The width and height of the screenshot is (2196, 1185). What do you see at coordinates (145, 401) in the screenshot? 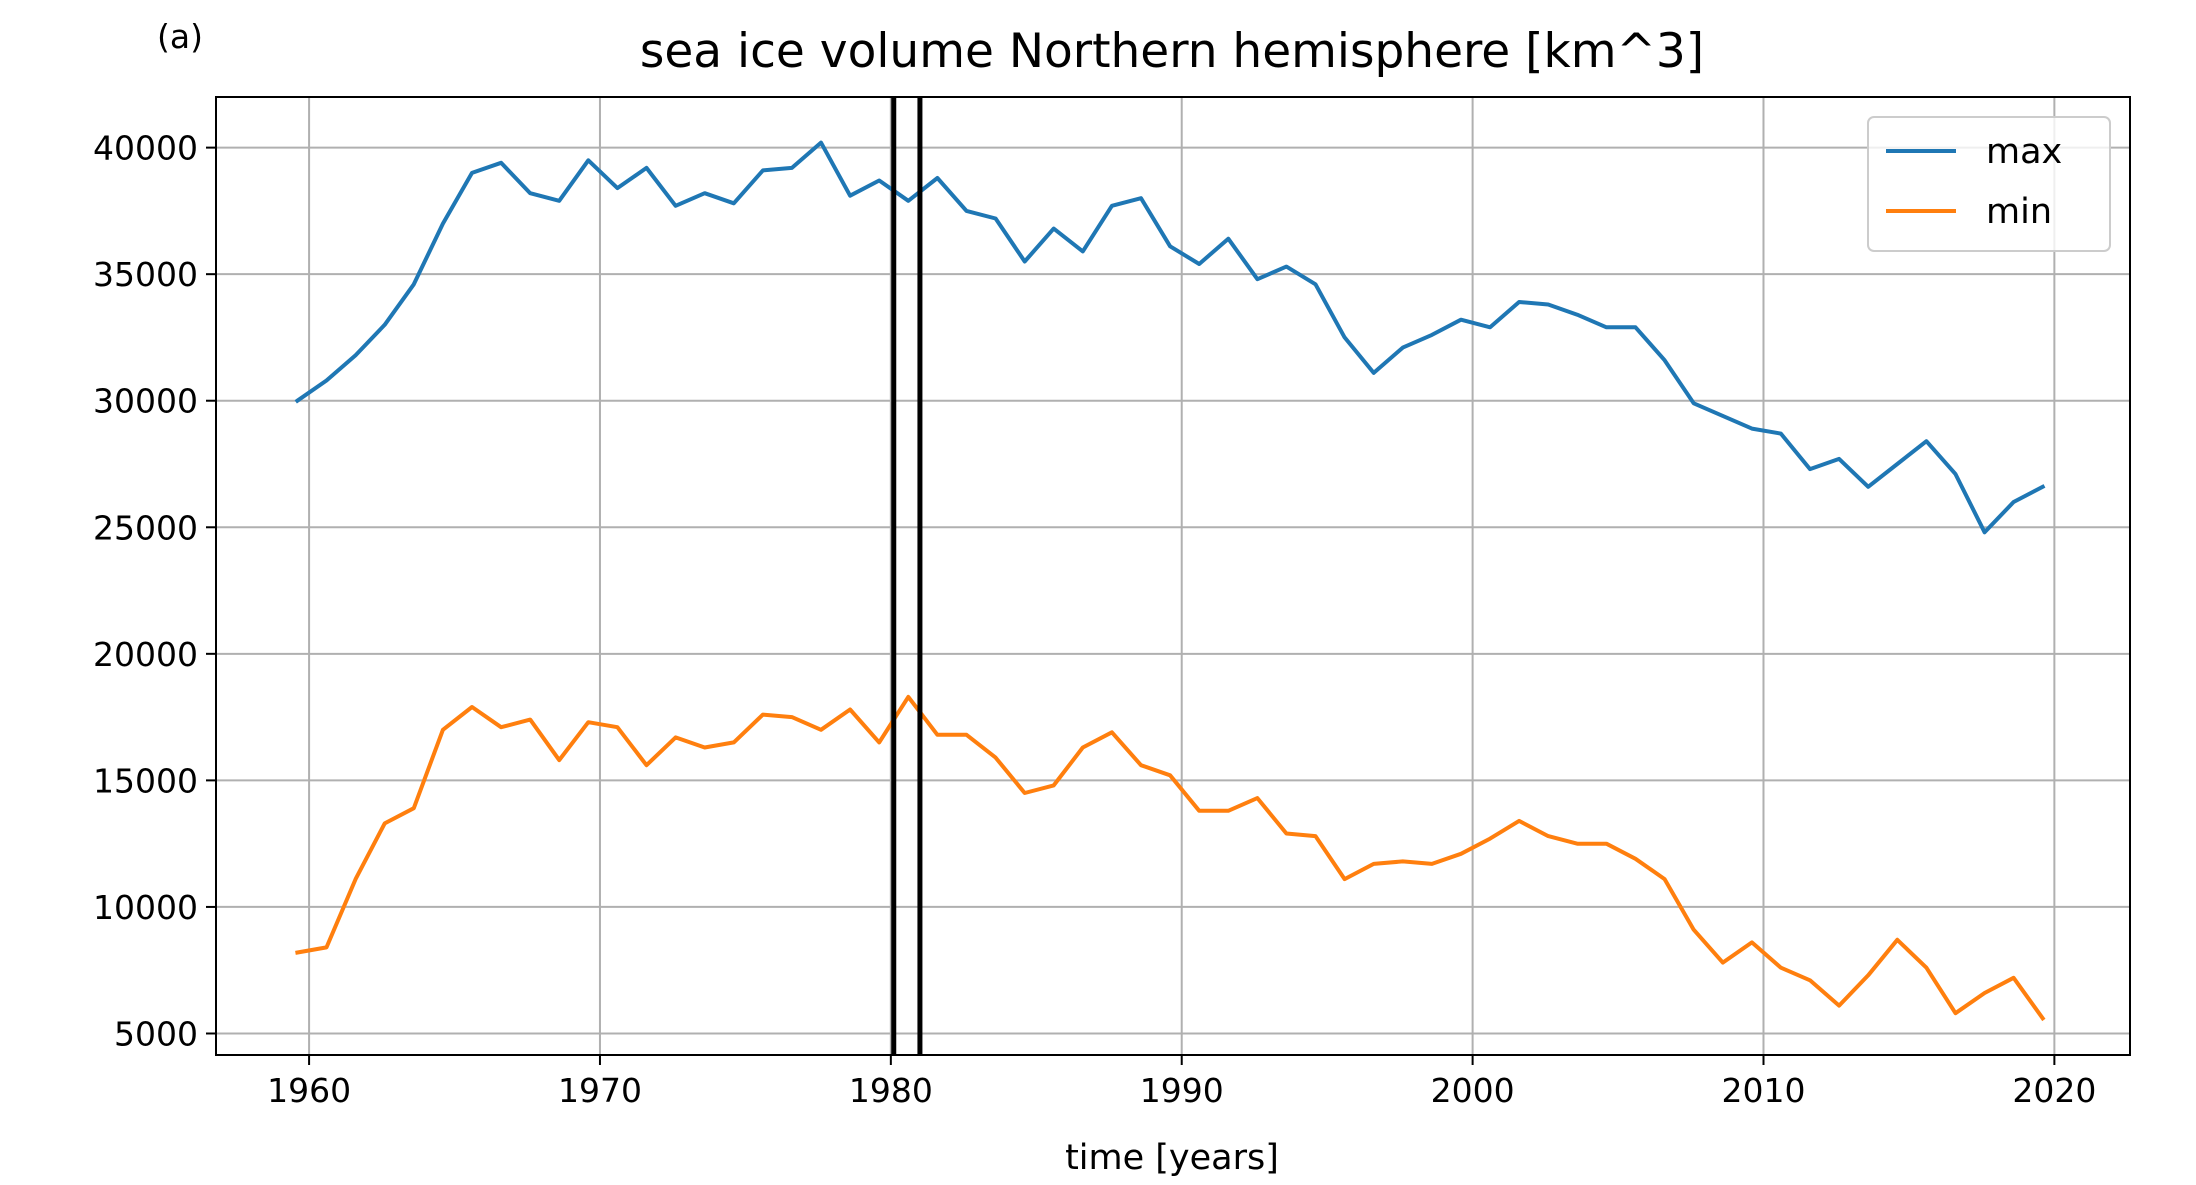
I see `y-tick-label: 30000` at bounding box center [145, 401].